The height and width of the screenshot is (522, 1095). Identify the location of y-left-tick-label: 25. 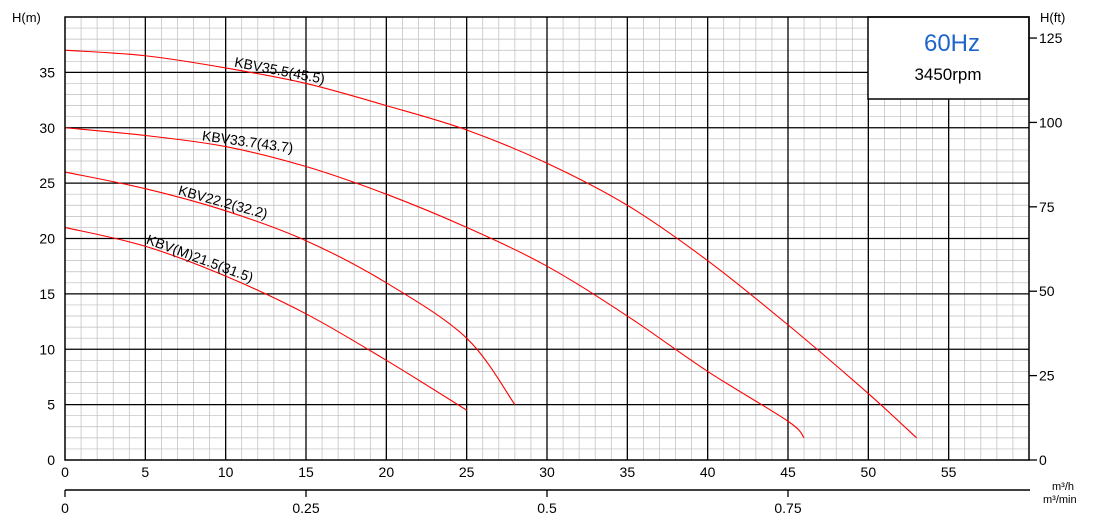
(47, 183).